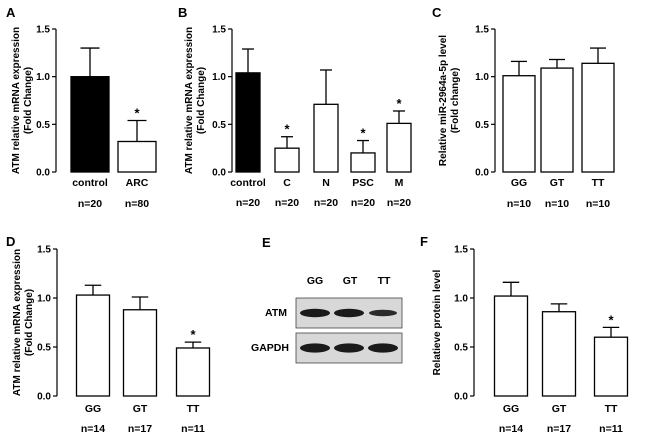 The height and width of the screenshot is (436, 650). What do you see at coordinates (315, 281) in the screenshot?
I see `blot-column-GG: GG` at bounding box center [315, 281].